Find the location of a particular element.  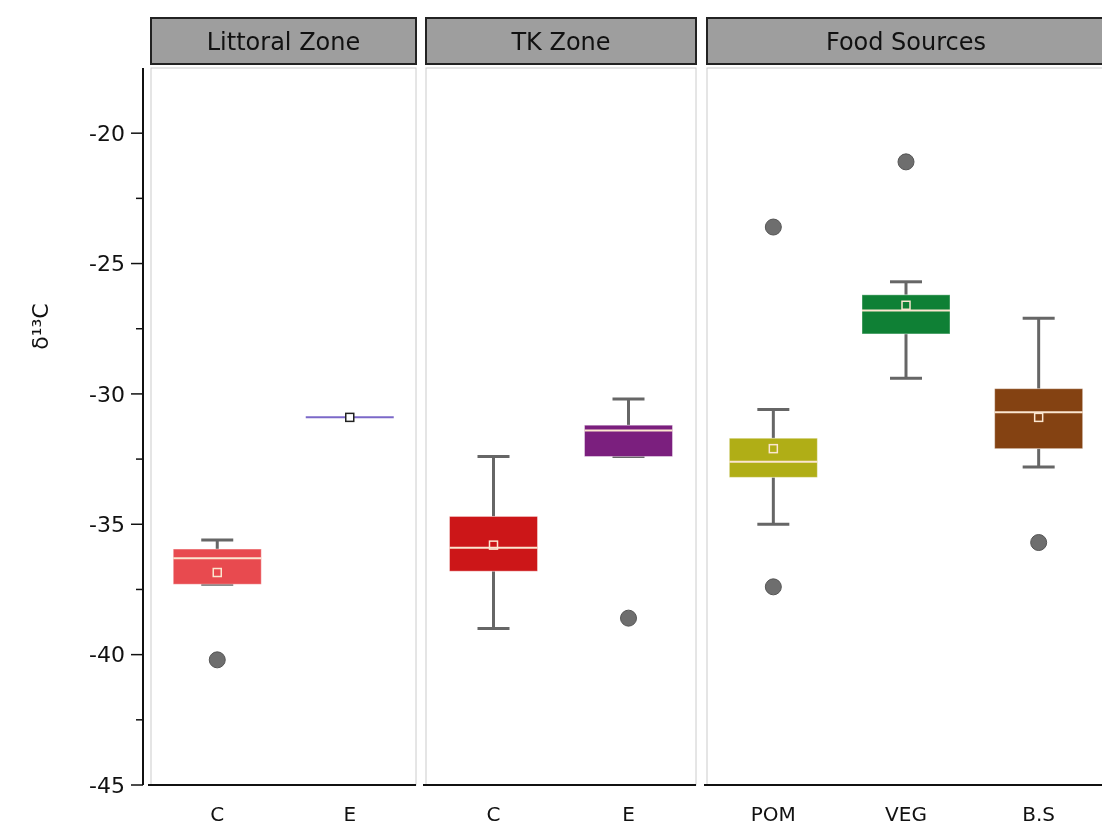

chart-title: Littoral Zone is located at coordinates (283, 42).